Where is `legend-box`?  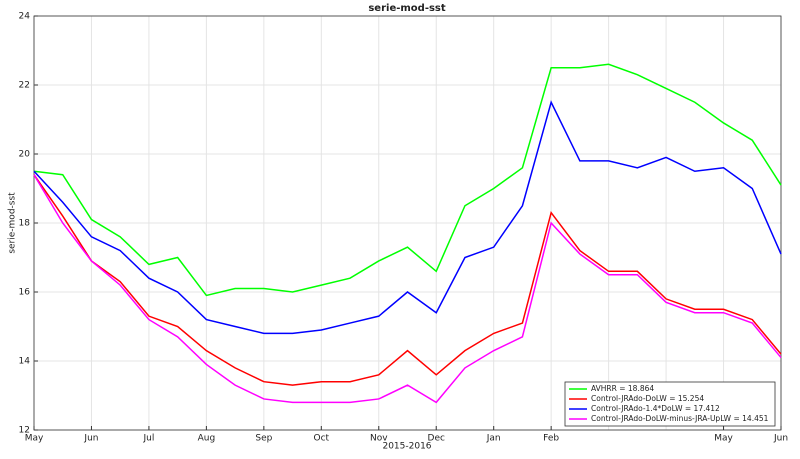 legend-box is located at coordinates (670, 404).